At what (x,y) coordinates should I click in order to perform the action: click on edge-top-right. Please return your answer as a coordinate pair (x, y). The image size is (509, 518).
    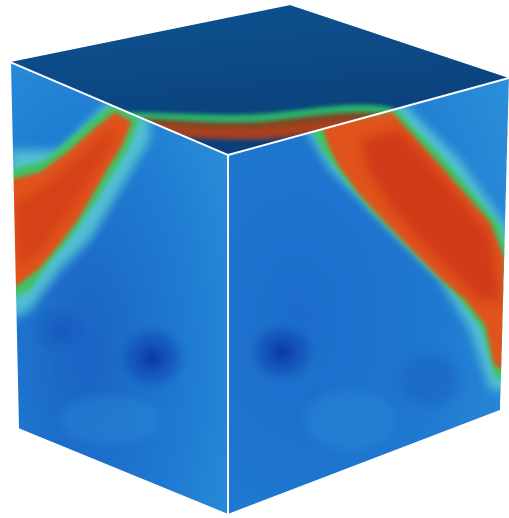
    Looking at the image, I should click on (368, 116).